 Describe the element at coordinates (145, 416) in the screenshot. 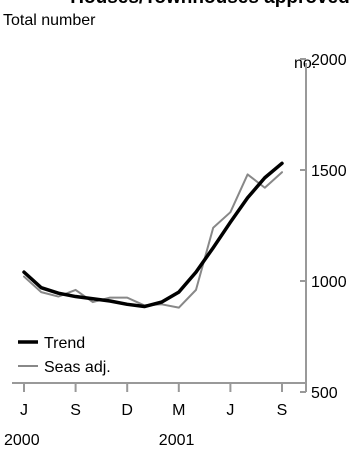

I see `x-ticks: J S D M J S 2000 2001` at that location.